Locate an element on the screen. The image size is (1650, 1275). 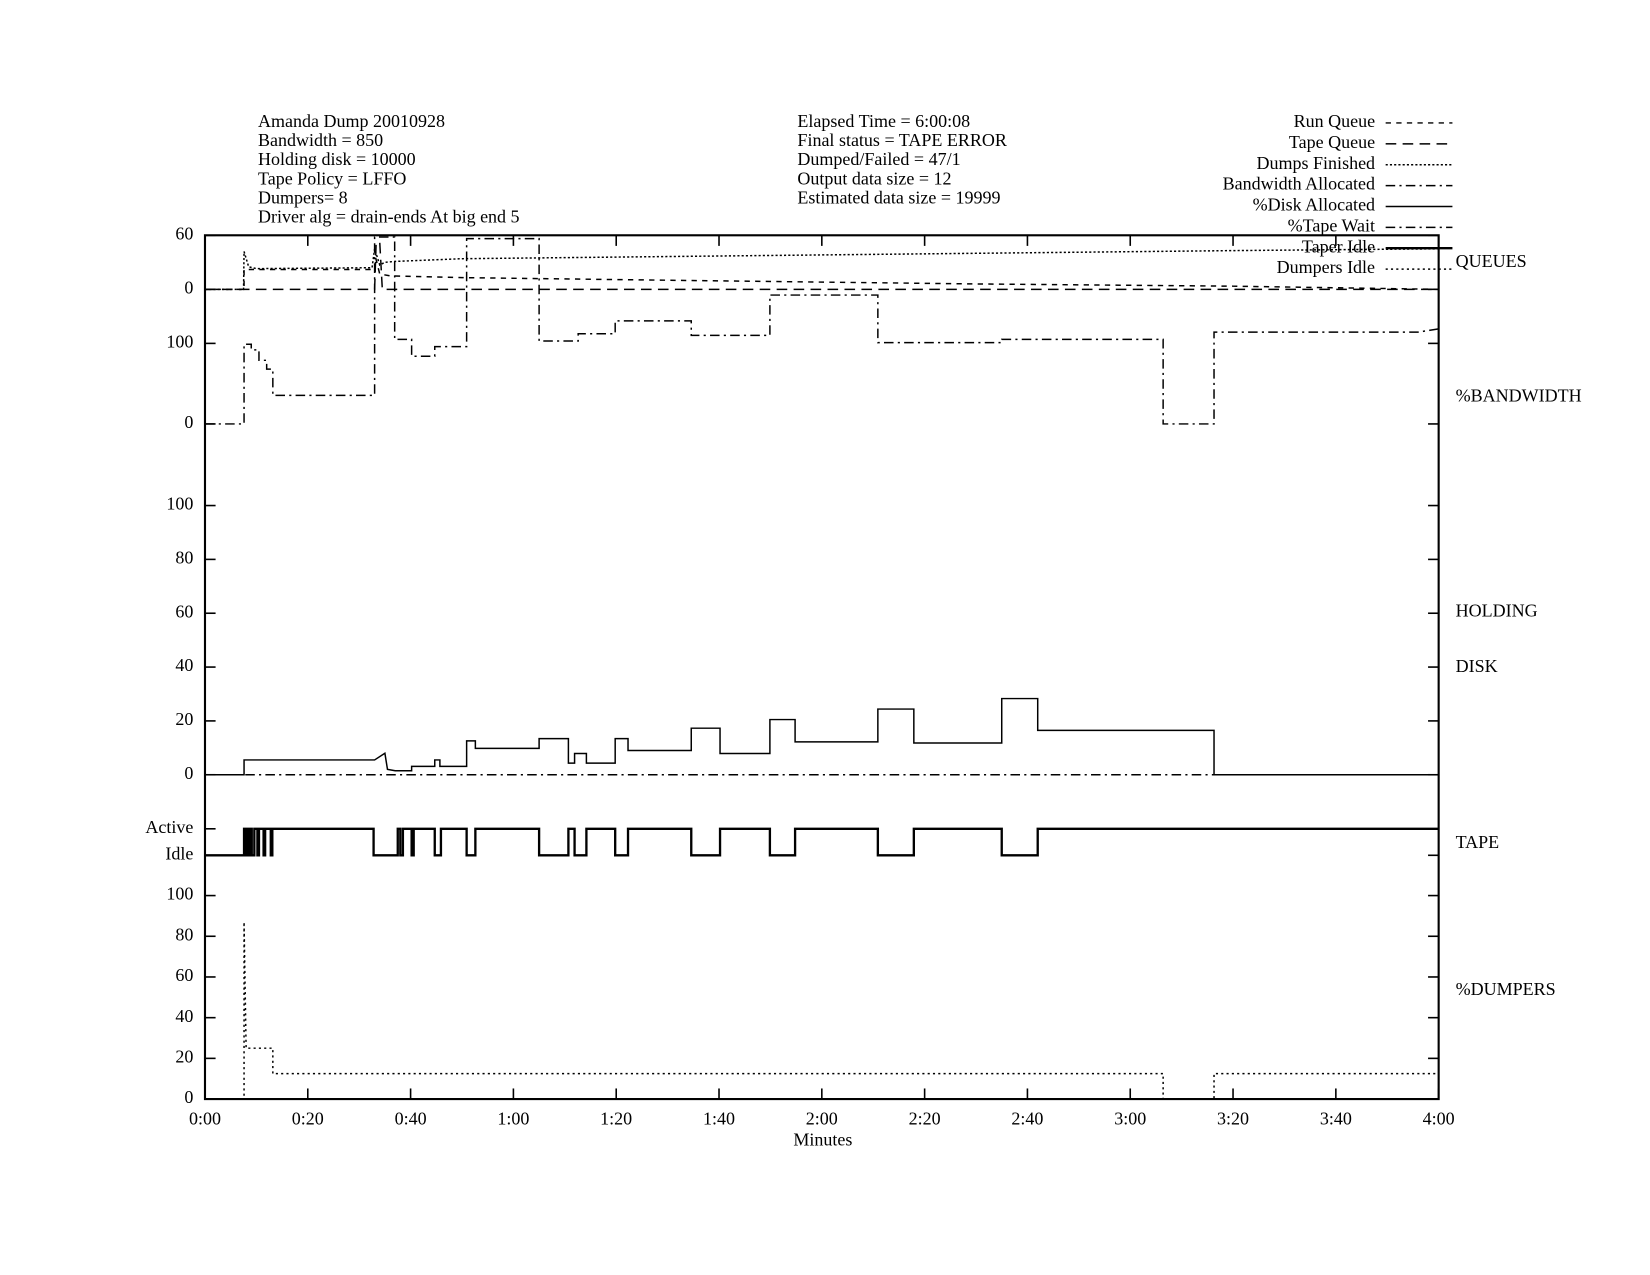
legend-label: Dumpers Idle is located at coordinates (1326, 267).